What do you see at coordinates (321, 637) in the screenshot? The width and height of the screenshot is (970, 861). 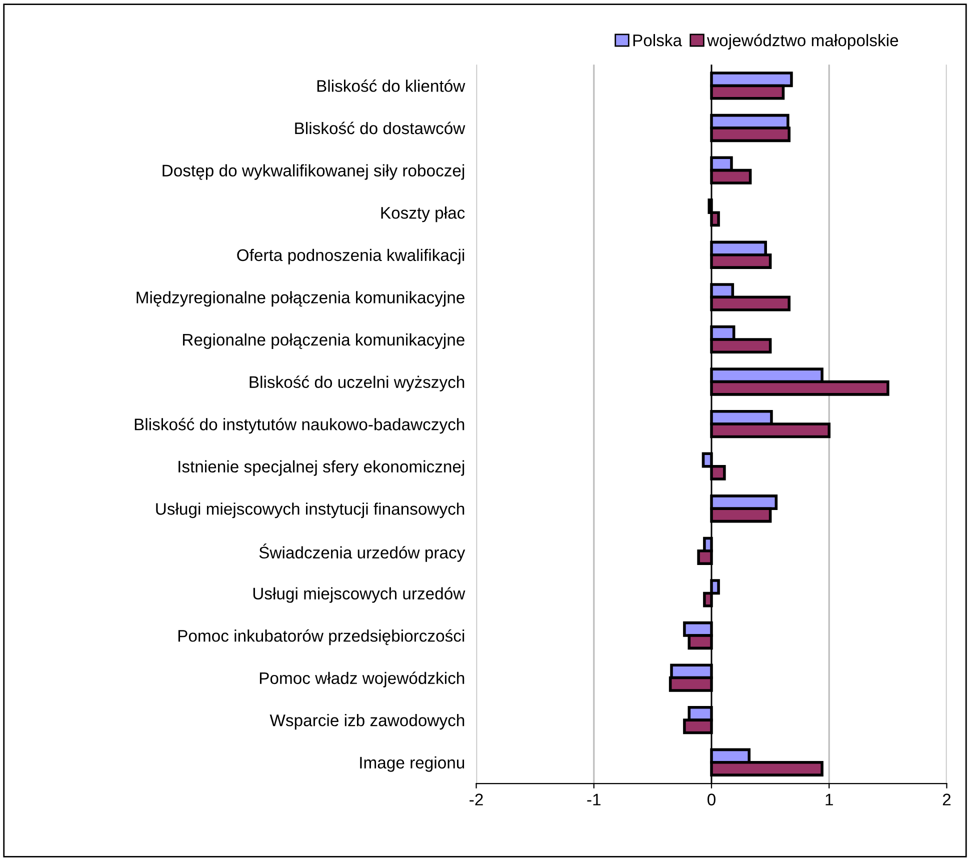 I see `y-tick-label: Pomoc inkubatorów przedsiębiorczości` at bounding box center [321, 637].